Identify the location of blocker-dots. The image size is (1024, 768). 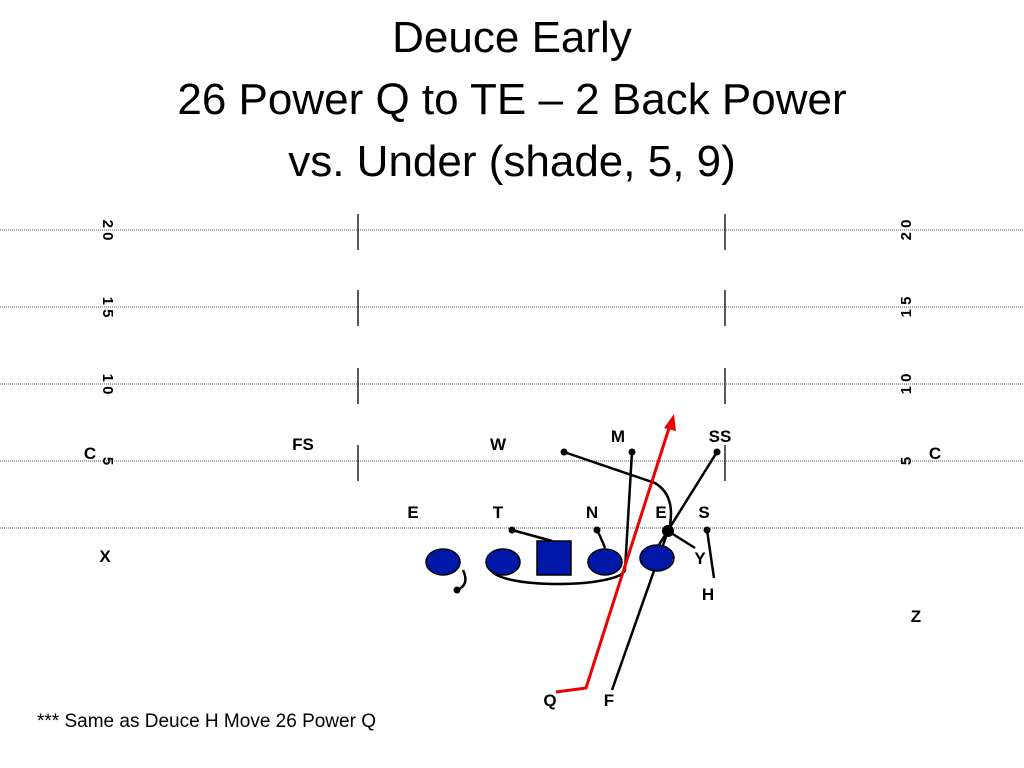
(587, 521).